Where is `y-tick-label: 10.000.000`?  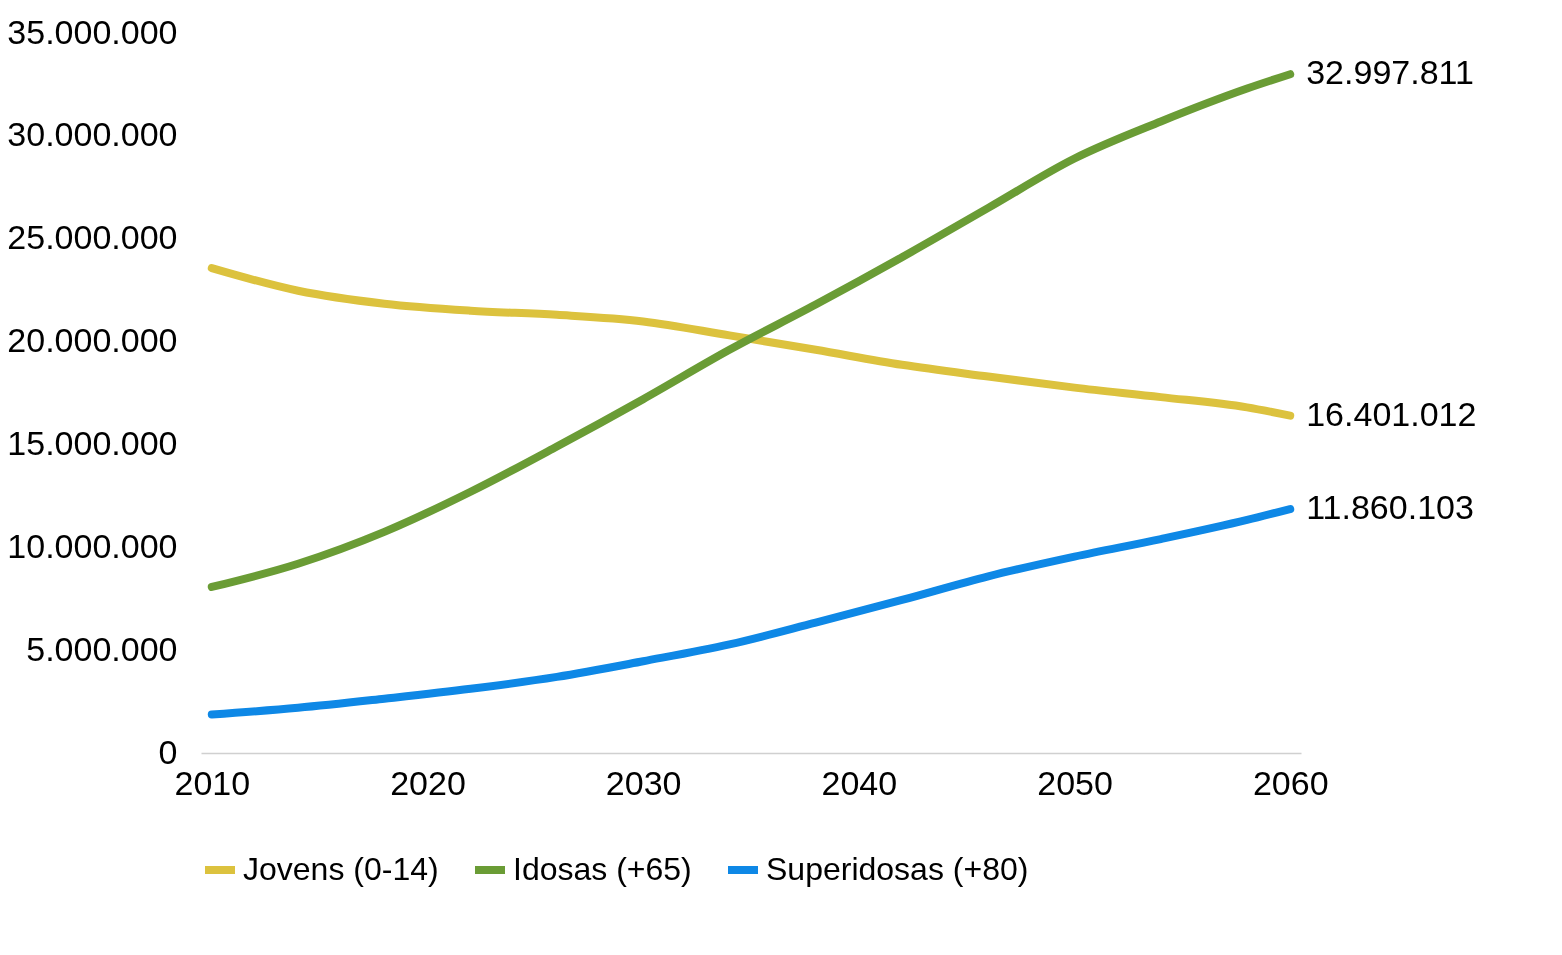
y-tick-label: 10.000.000 is located at coordinates (92, 545).